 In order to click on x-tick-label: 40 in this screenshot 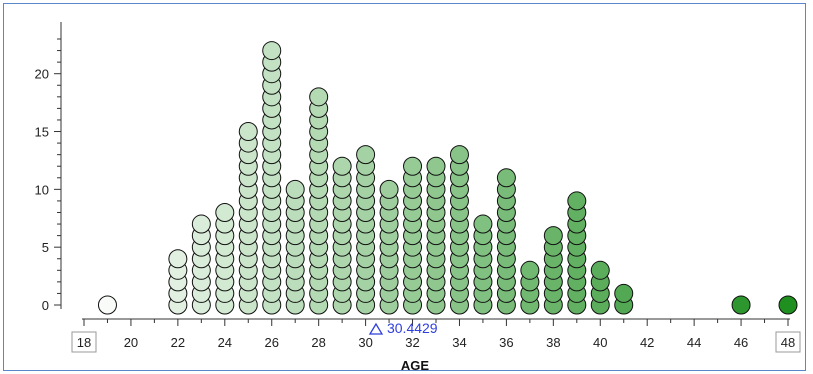, I will do `click(600, 342)`.